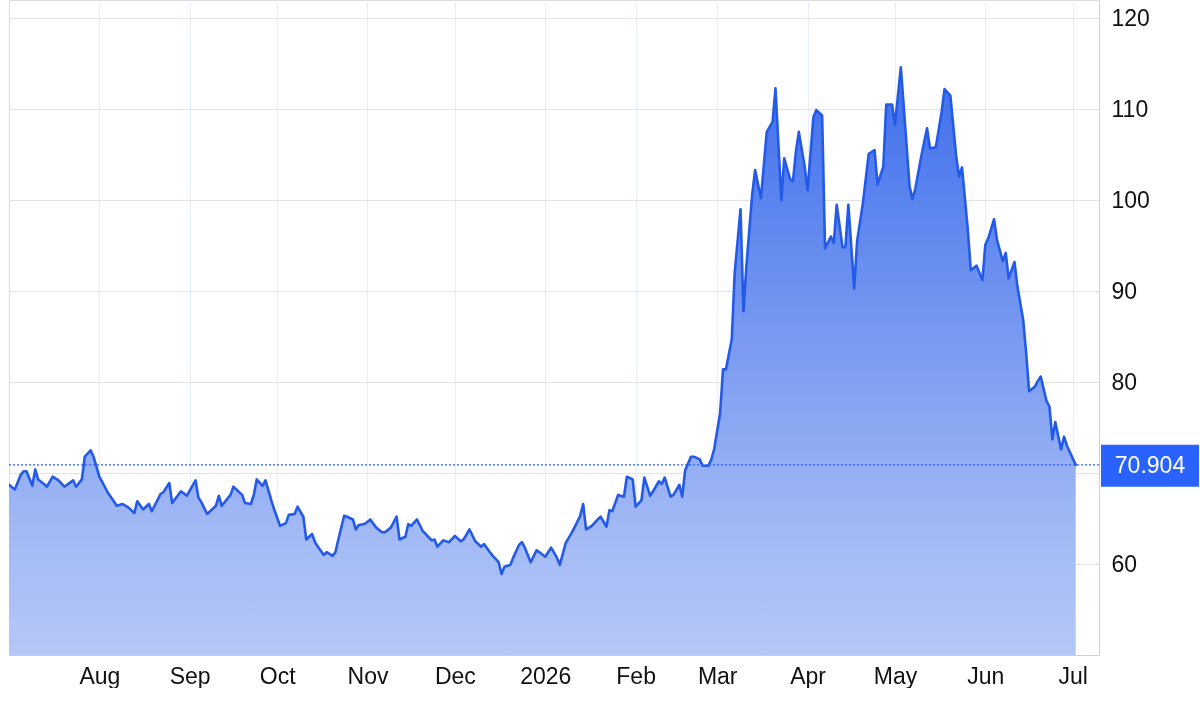 The height and width of the screenshot is (702, 1200). What do you see at coordinates (1150, 464) in the screenshot?
I see `ref-line-label: 70.904` at bounding box center [1150, 464].